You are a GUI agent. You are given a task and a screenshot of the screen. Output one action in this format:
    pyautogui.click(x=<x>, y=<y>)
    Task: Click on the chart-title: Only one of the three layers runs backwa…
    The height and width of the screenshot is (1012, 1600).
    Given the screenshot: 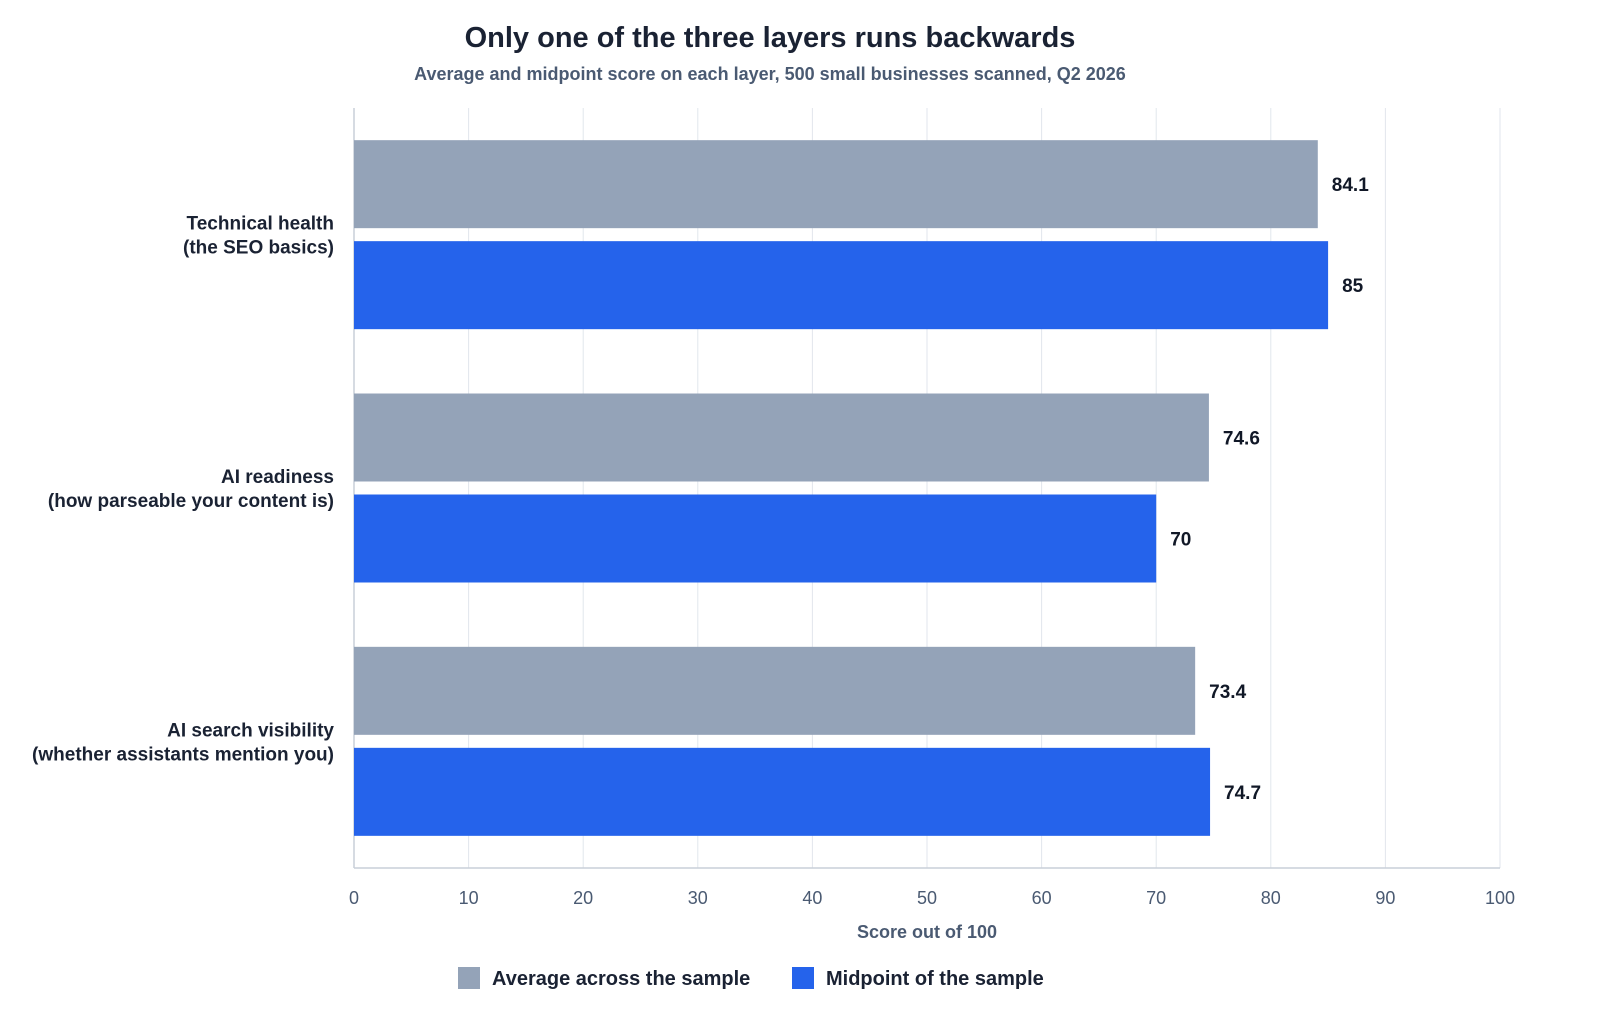 What is the action you would take?
    pyautogui.click(x=770, y=38)
    